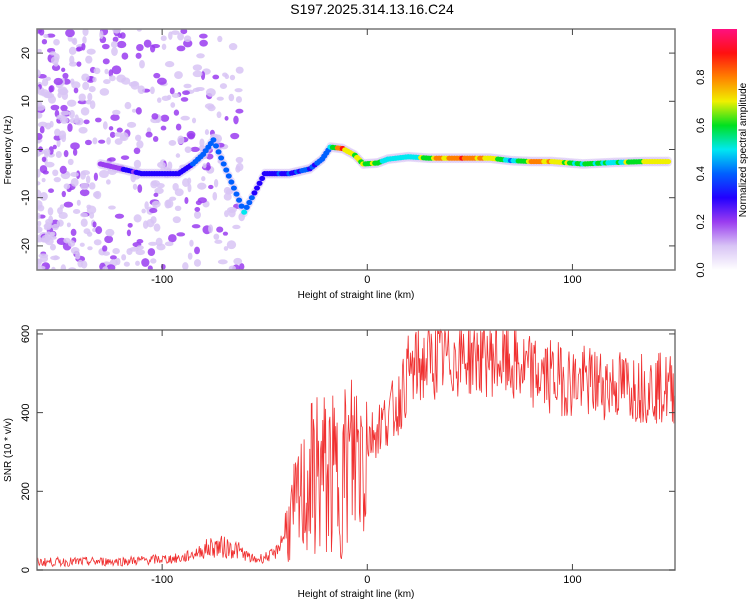  Describe the element at coordinates (724, 149) in the screenshot. I see `colorbar-gradient` at that location.